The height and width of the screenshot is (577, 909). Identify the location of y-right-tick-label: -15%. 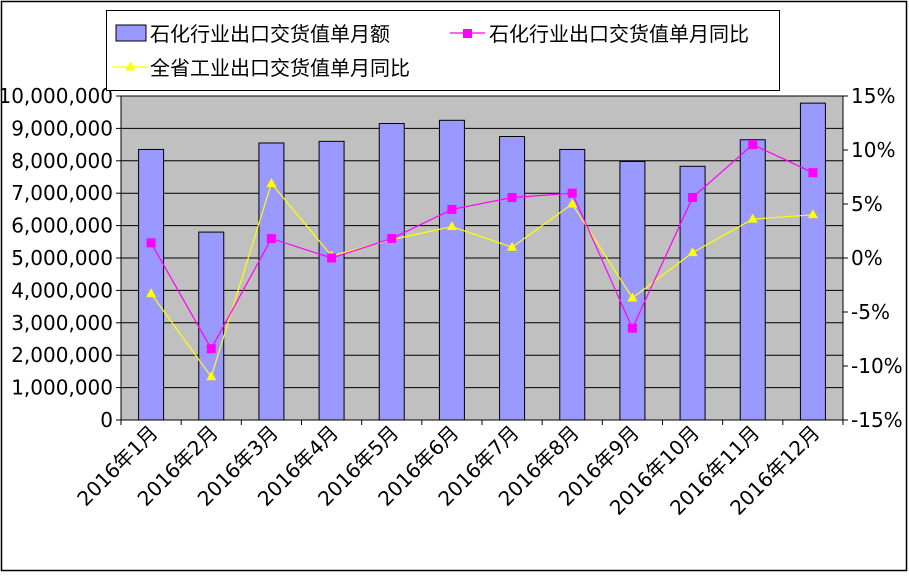
(877, 420).